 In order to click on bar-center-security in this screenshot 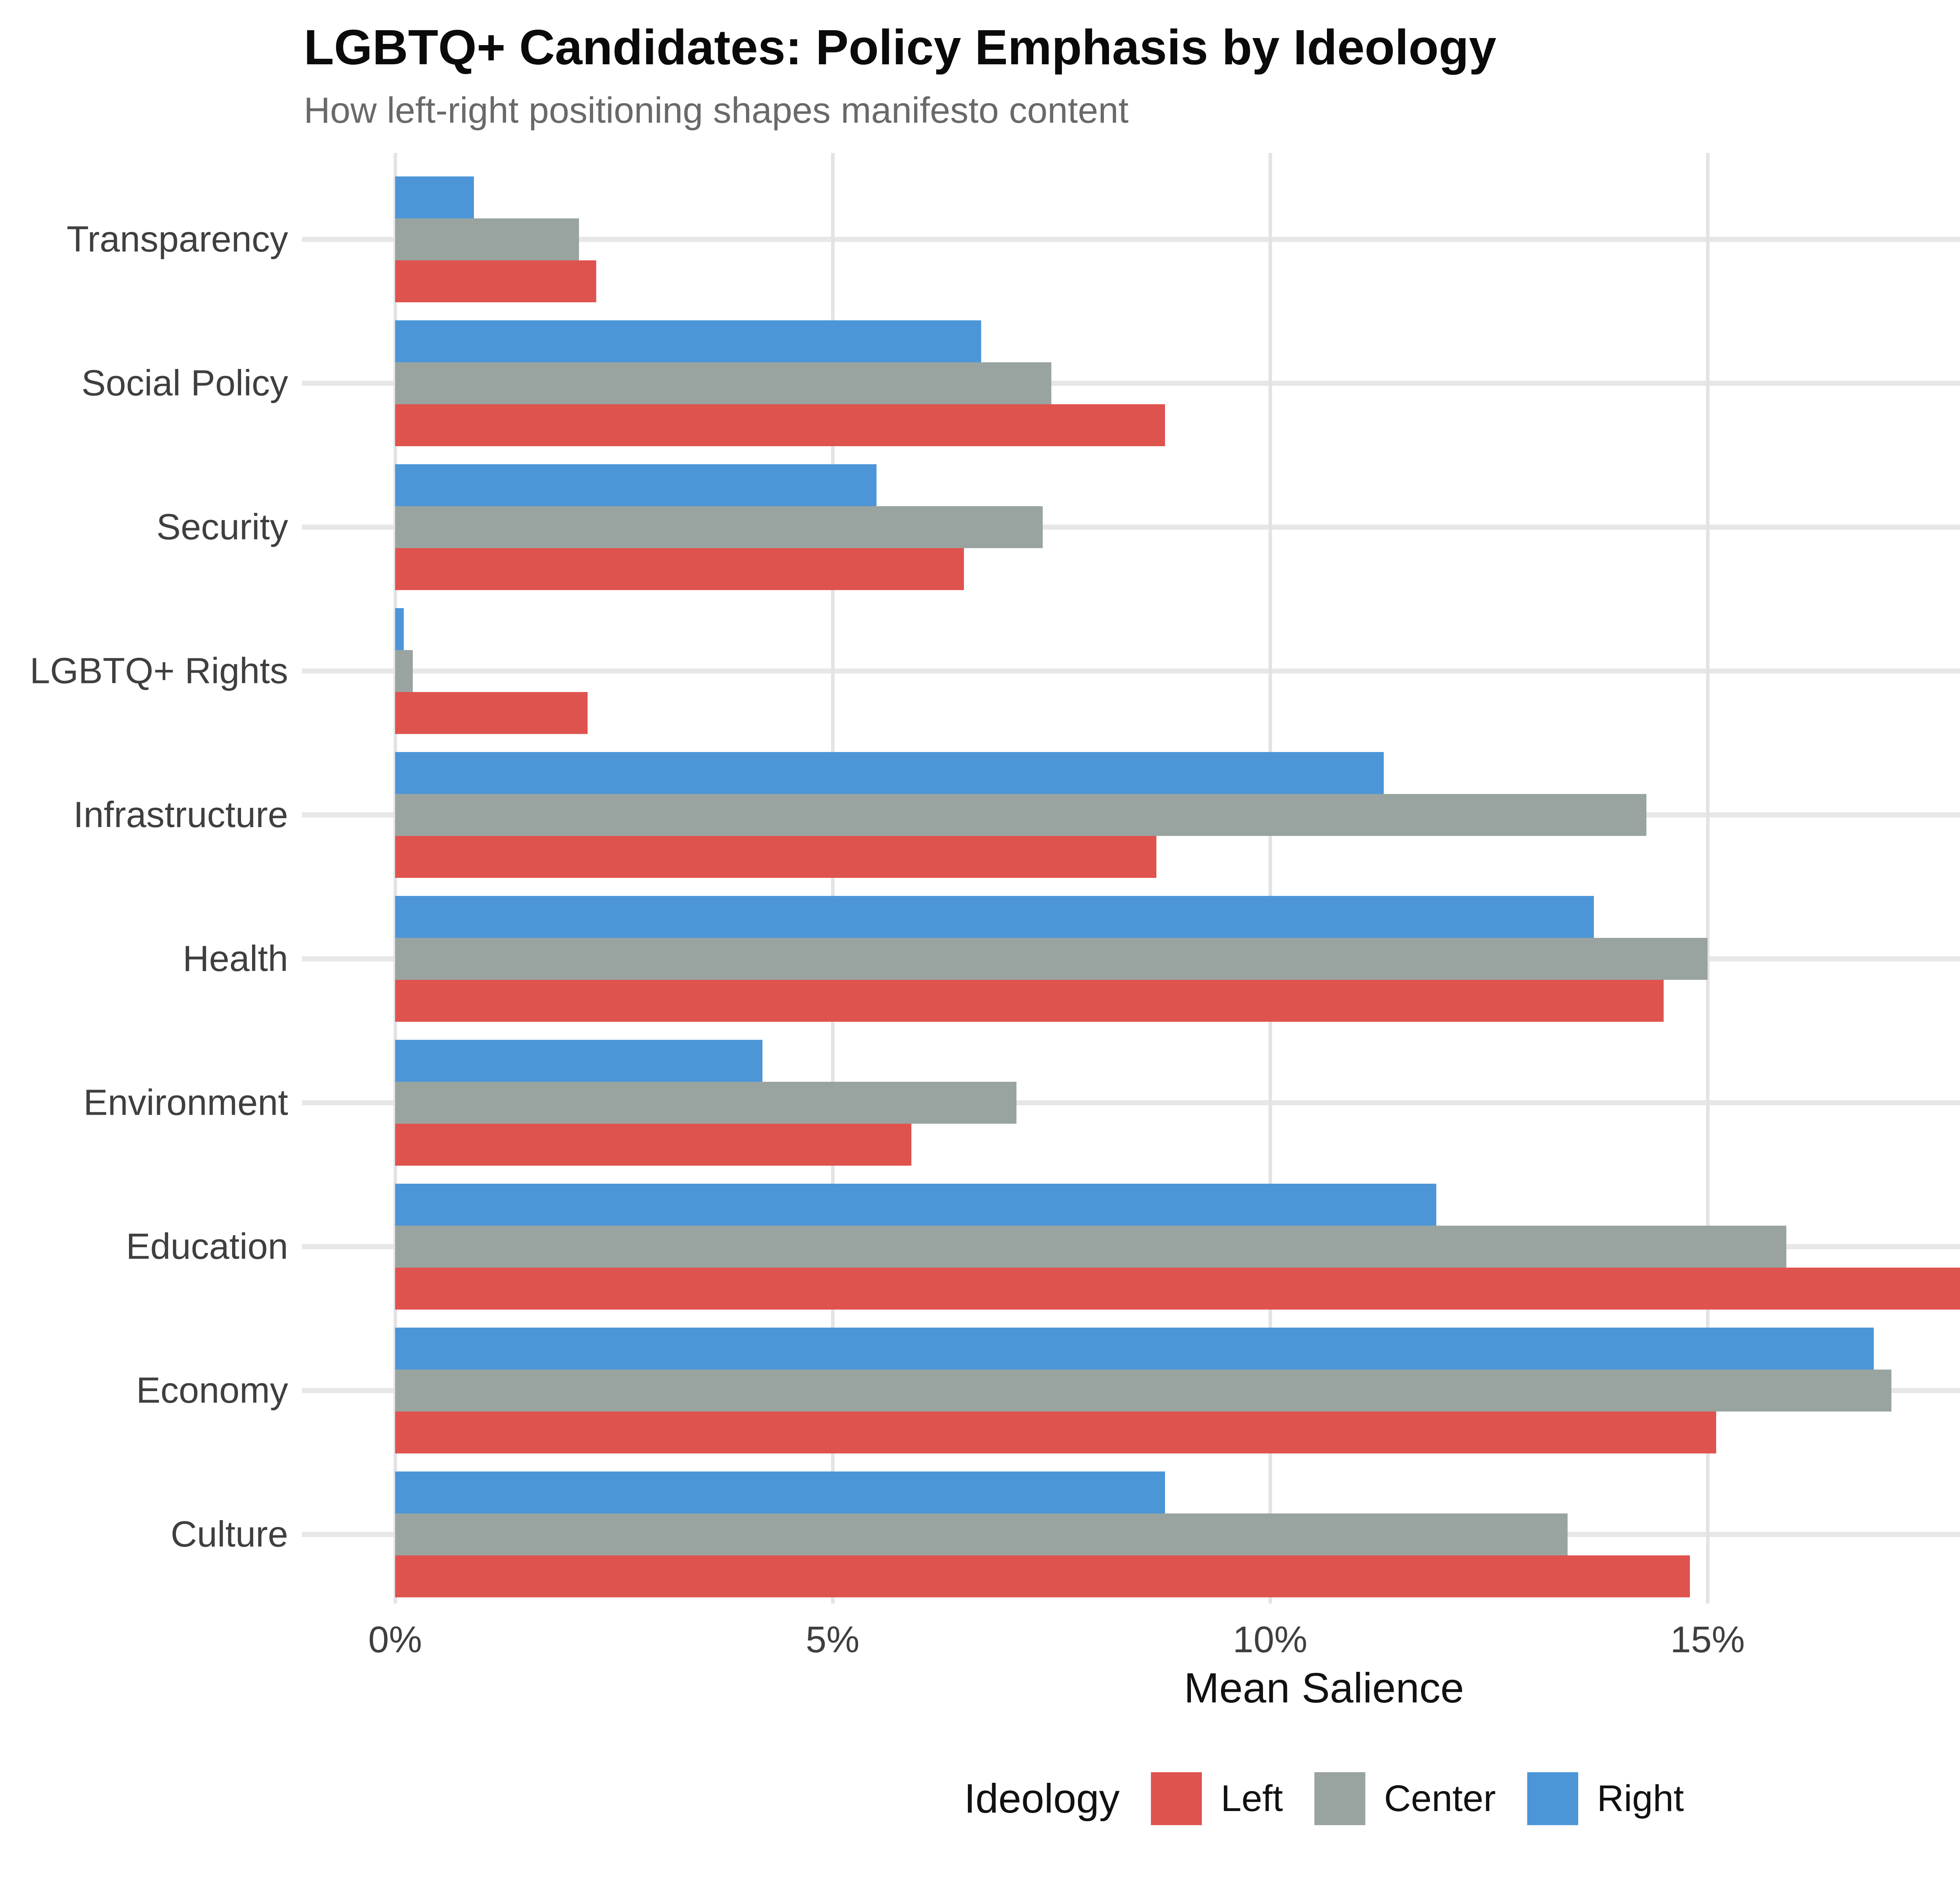, I will do `click(719, 527)`.